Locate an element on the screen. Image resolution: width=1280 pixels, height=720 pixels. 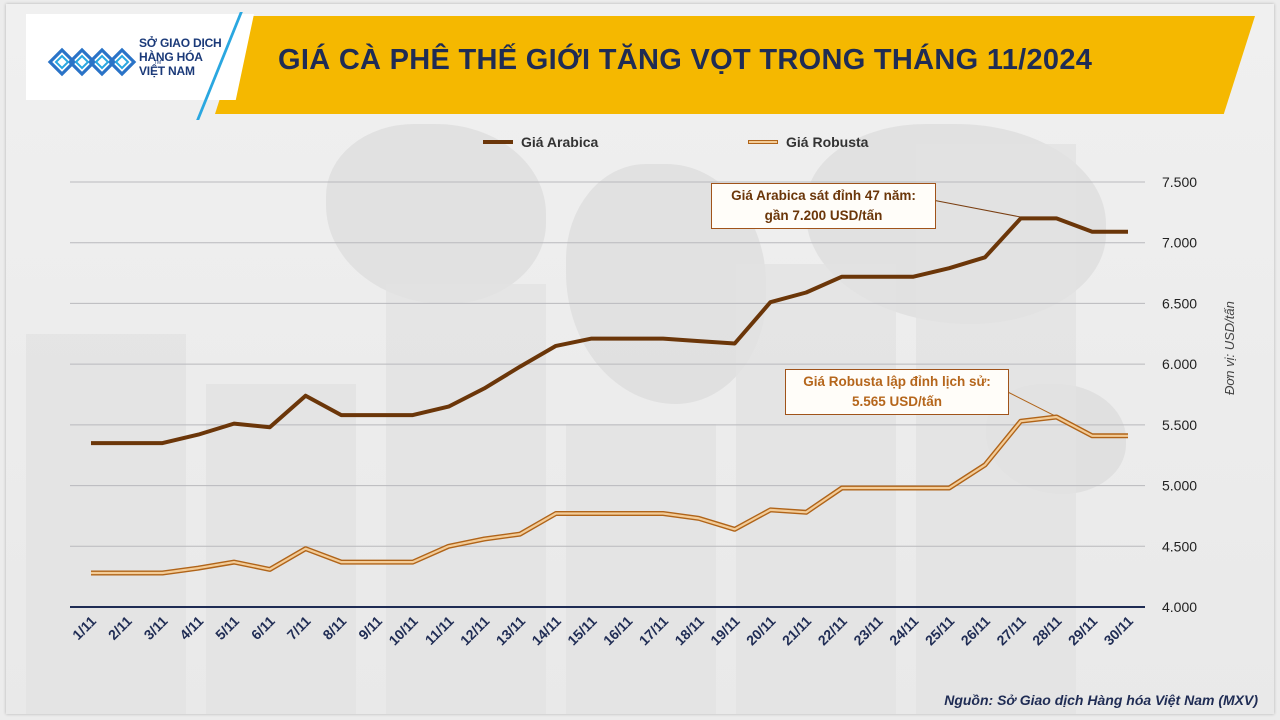
legend-swatch-robusta is located at coordinates (763, 142).